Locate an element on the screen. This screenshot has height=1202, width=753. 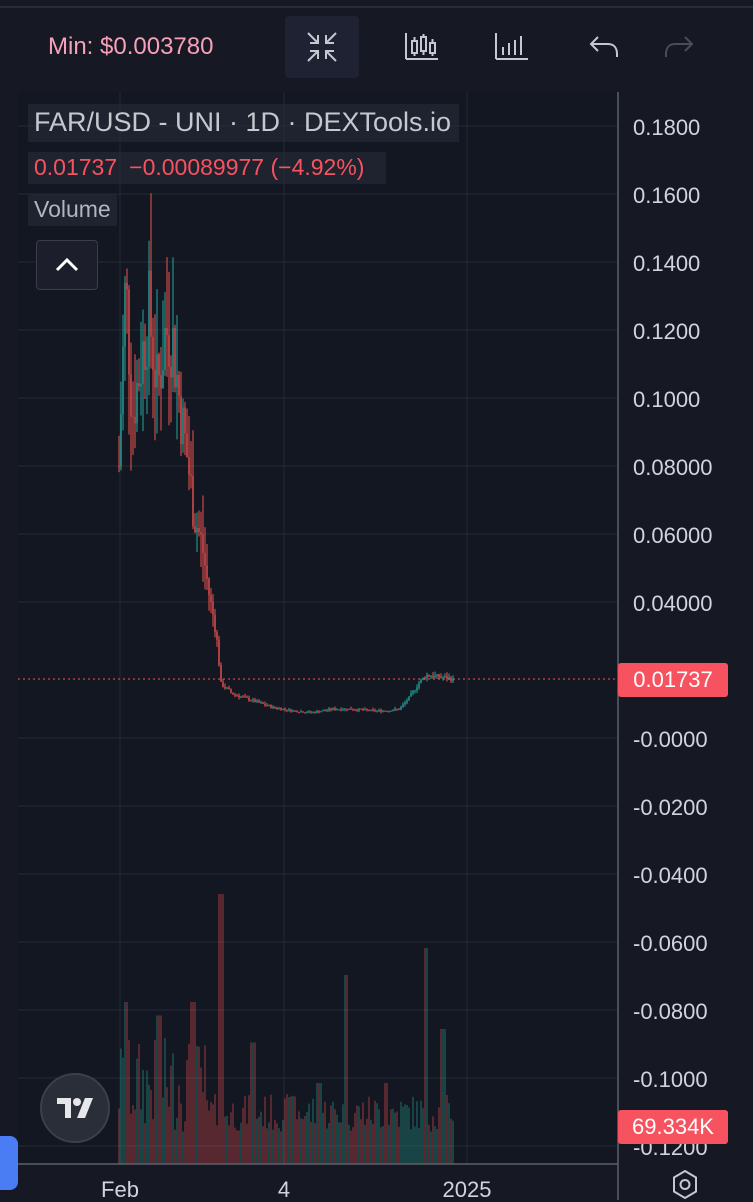
toolbar-divider is located at coordinates (376, 7).